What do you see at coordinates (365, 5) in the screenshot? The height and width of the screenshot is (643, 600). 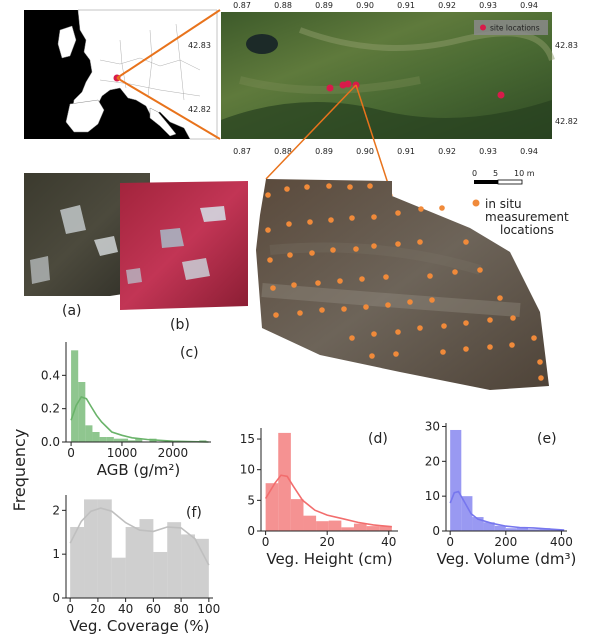 I see `map-top-tick-label: 0.90` at bounding box center [365, 5].